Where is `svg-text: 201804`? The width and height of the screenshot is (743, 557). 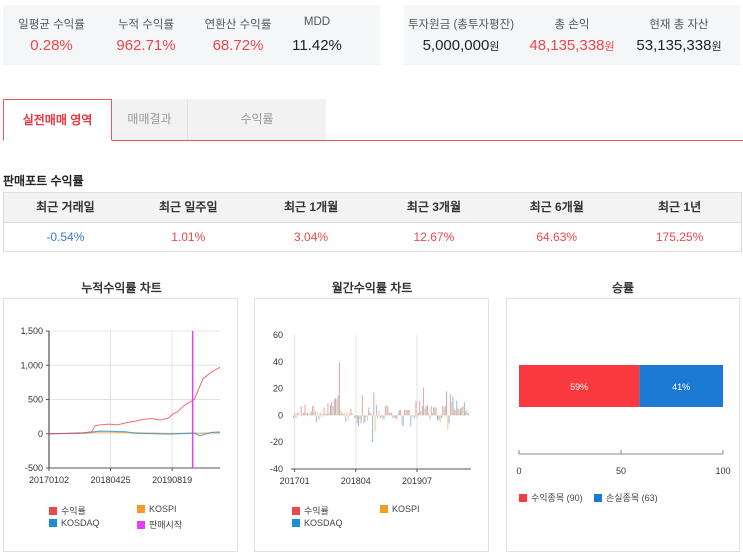
svg-text: 201804 is located at coordinates (356, 481).